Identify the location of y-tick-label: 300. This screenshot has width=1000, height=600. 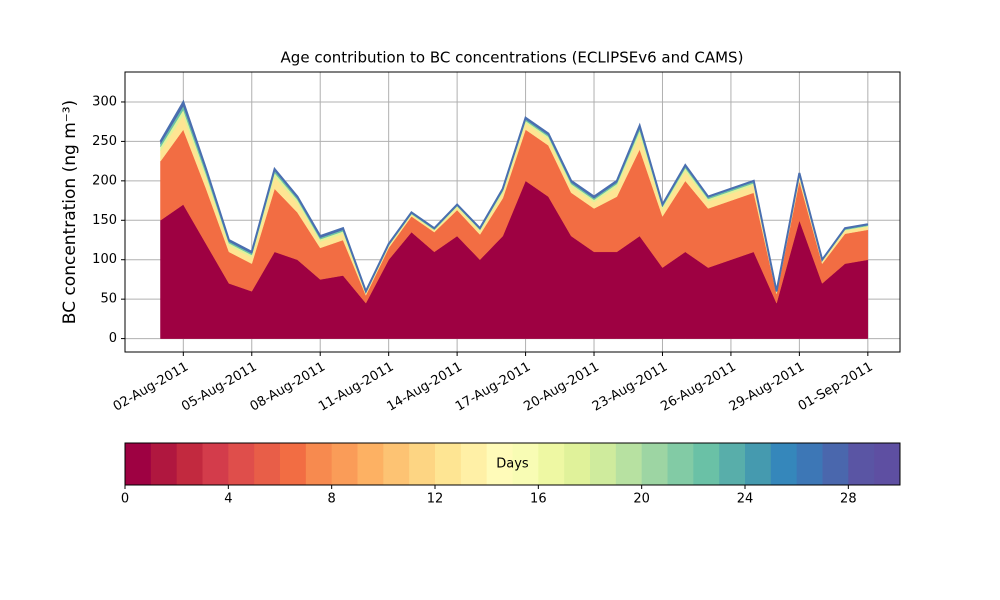
(104, 101).